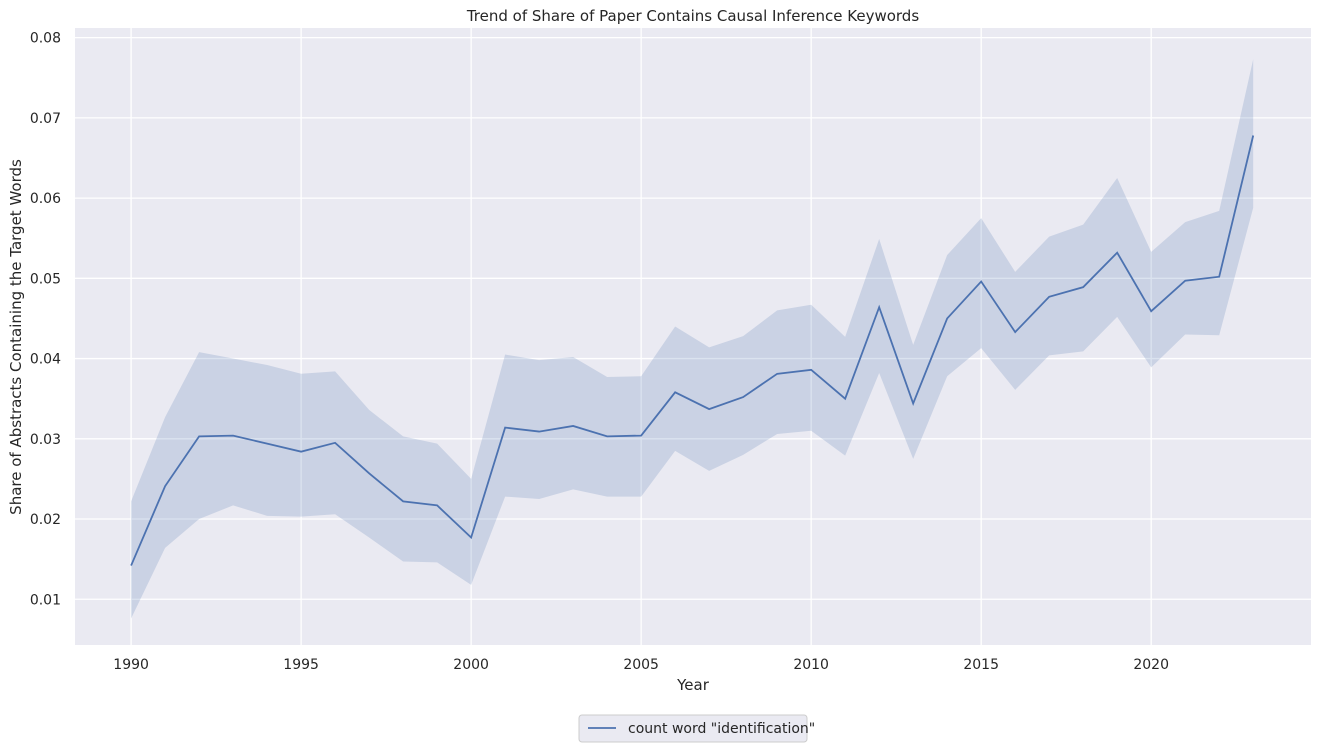  What do you see at coordinates (471, 665) in the screenshot?
I see `x-tick-label: 2000` at bounding box center [471, 665].